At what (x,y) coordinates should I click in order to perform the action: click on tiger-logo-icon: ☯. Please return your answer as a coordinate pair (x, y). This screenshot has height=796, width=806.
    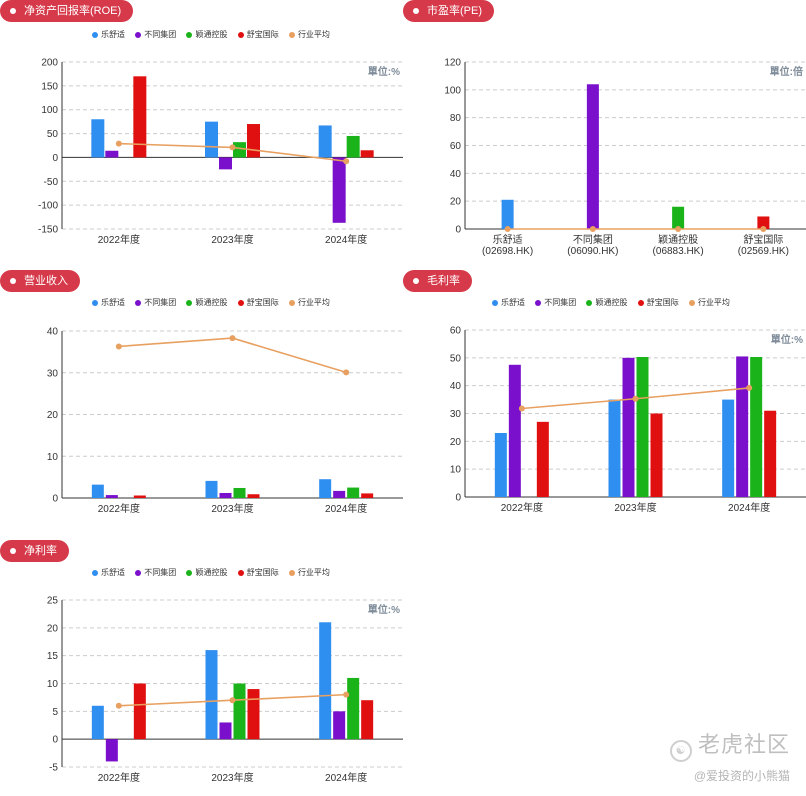
    Looking at the image, I should click on (680, 751).